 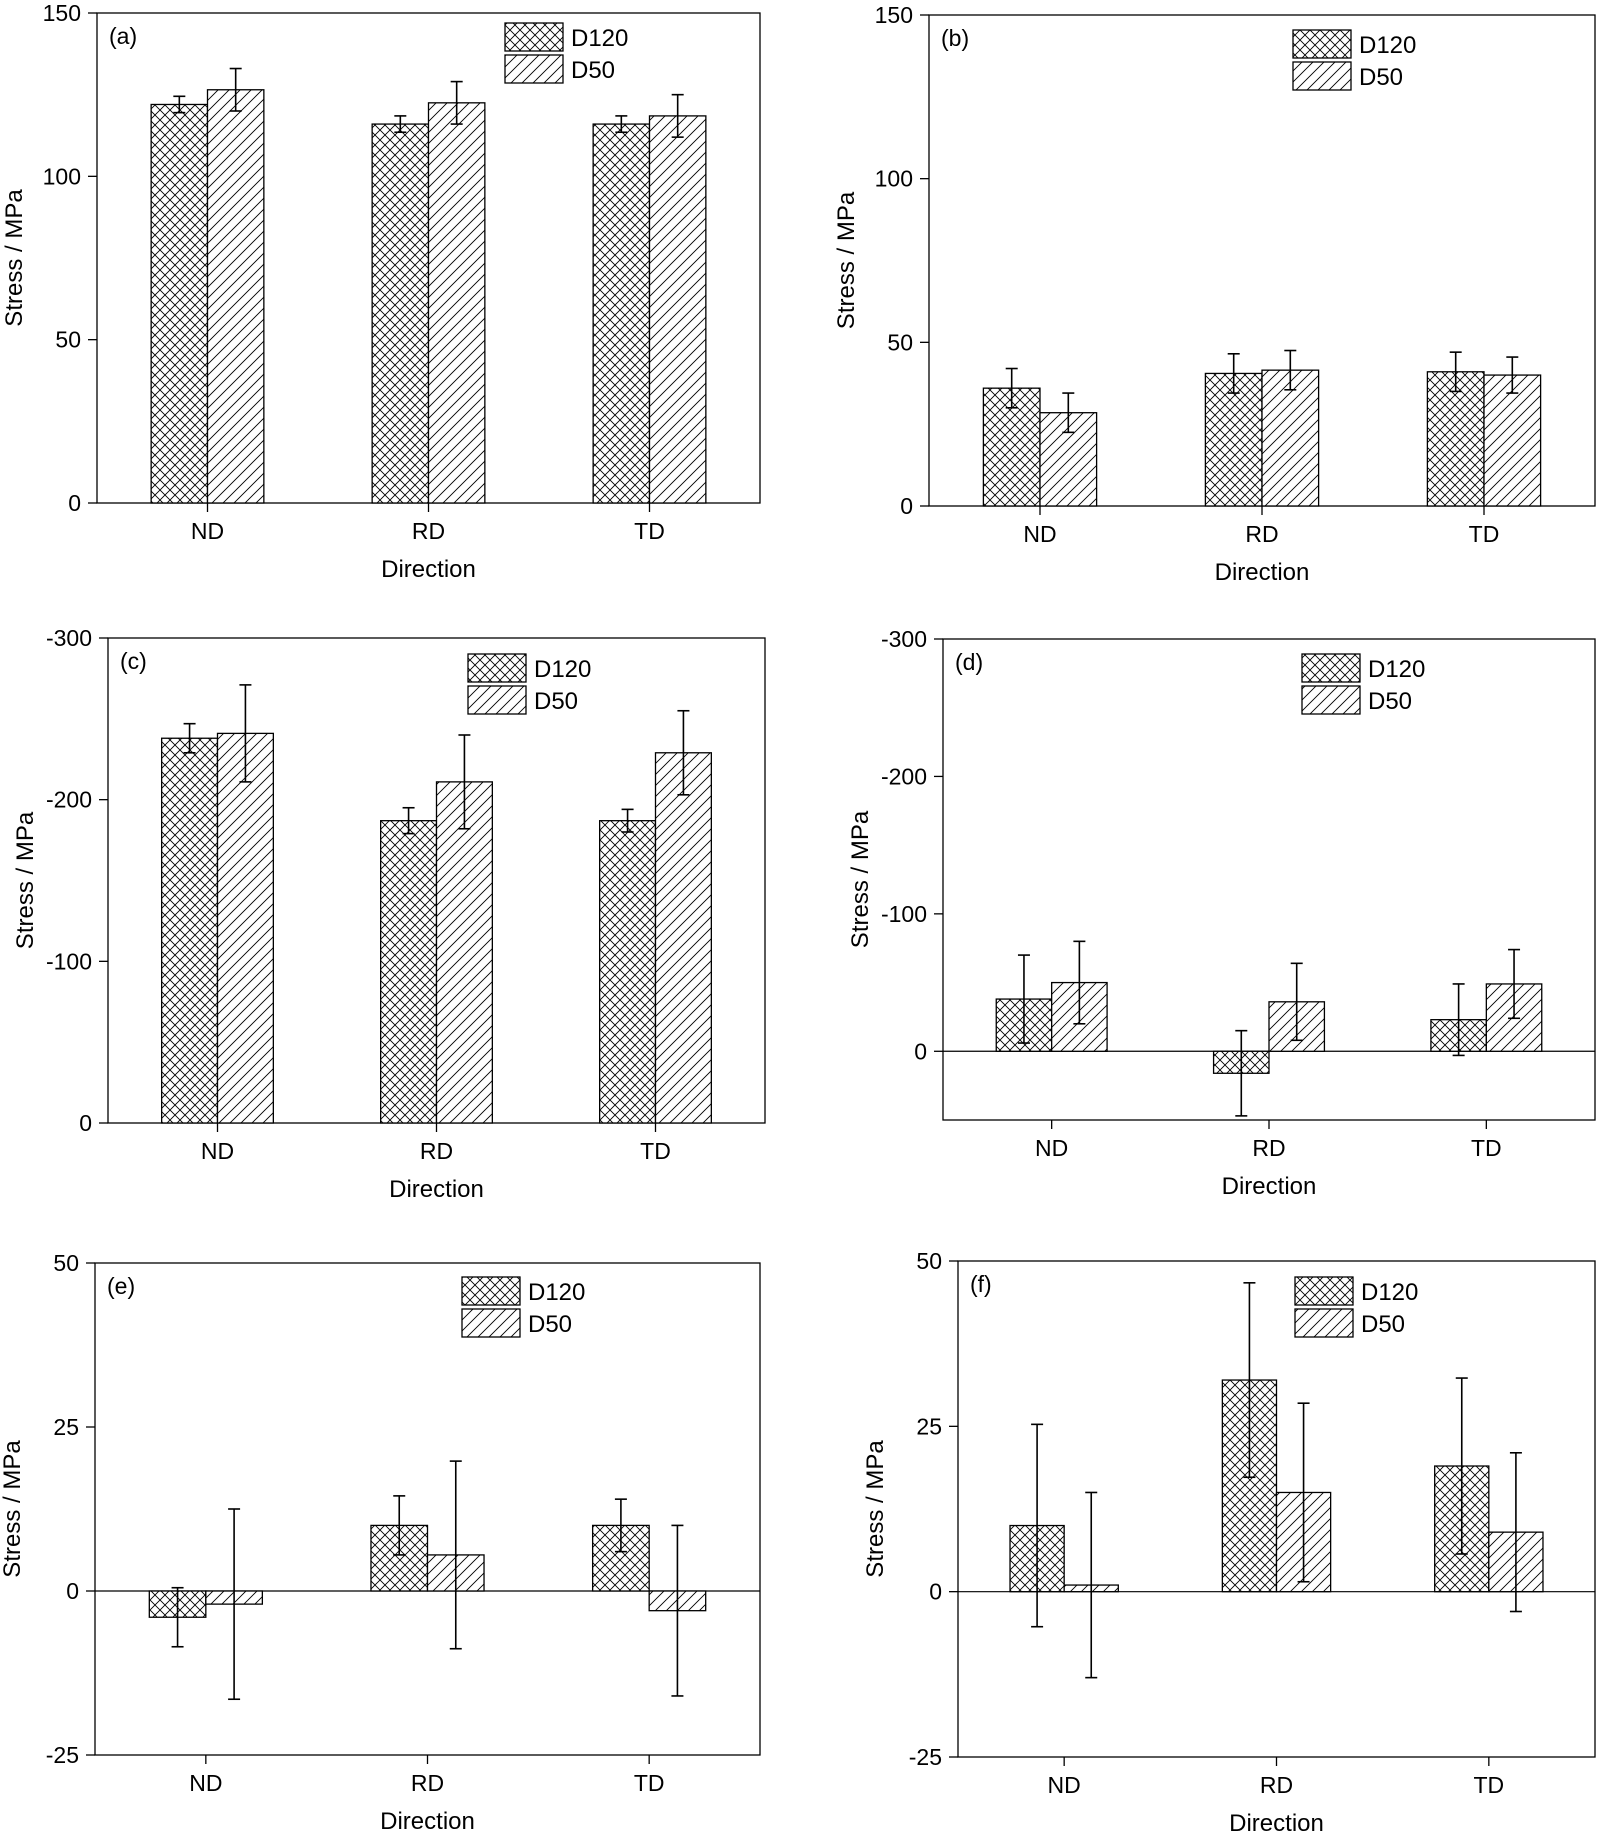 I want to click on y-tick-label: 150, so click(x=62, y=13).